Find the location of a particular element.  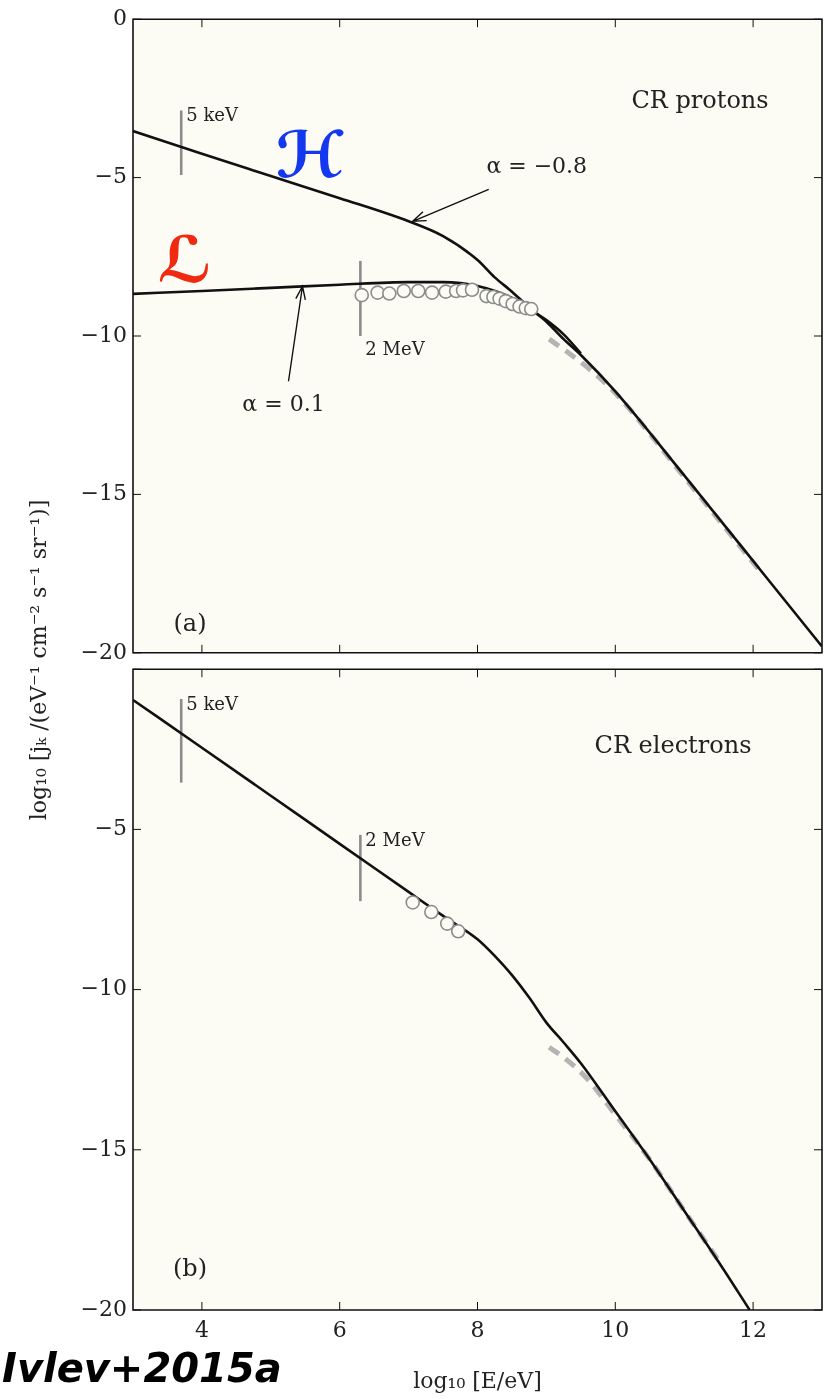

annotation: α = 0.1 is located at coordinates (283, 403).